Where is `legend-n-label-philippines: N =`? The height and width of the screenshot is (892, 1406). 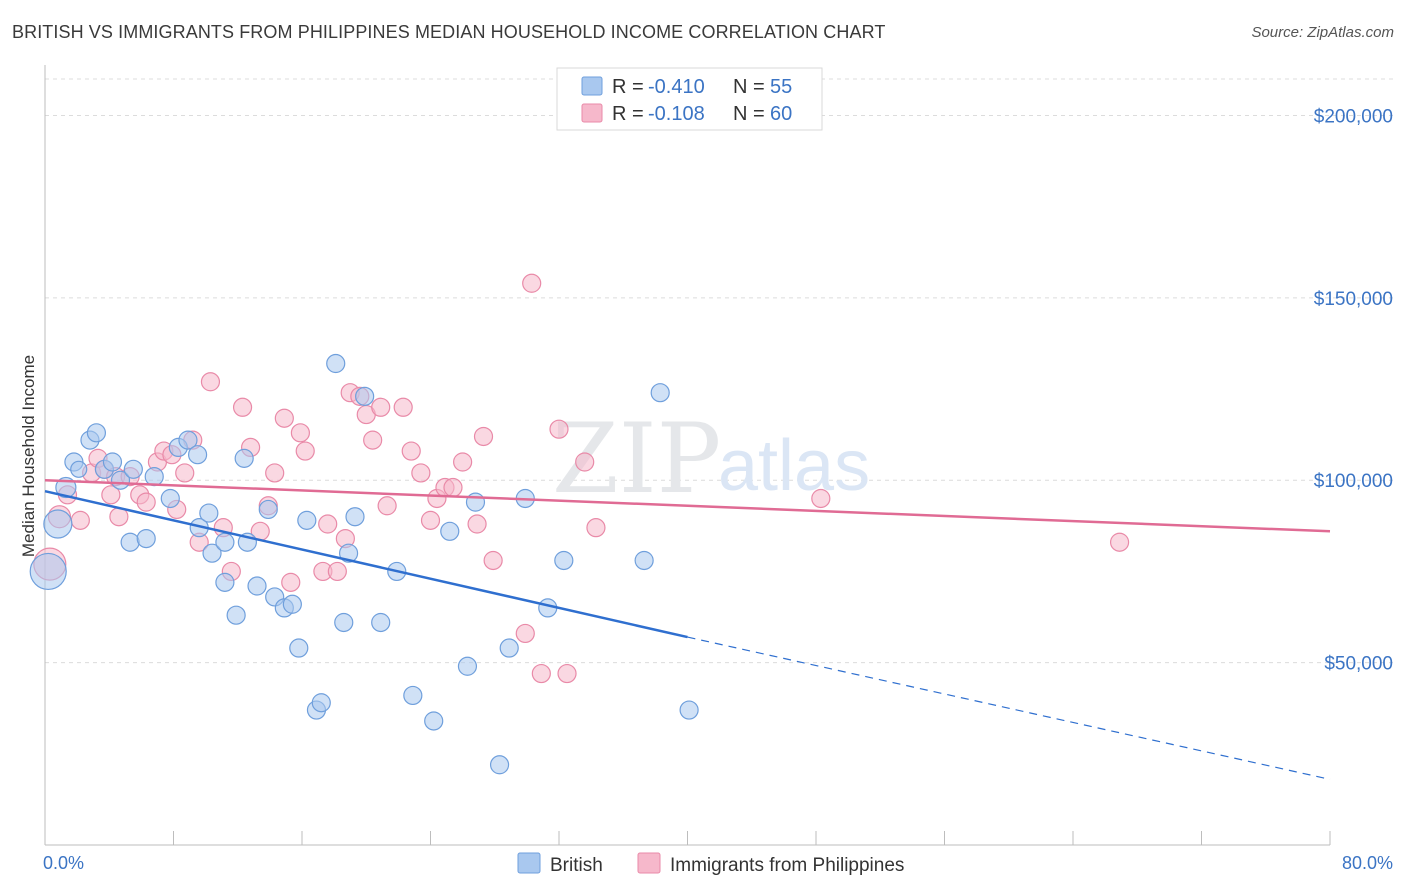
legend-n-label-philippines: N = is located at coordinates (749, 114).